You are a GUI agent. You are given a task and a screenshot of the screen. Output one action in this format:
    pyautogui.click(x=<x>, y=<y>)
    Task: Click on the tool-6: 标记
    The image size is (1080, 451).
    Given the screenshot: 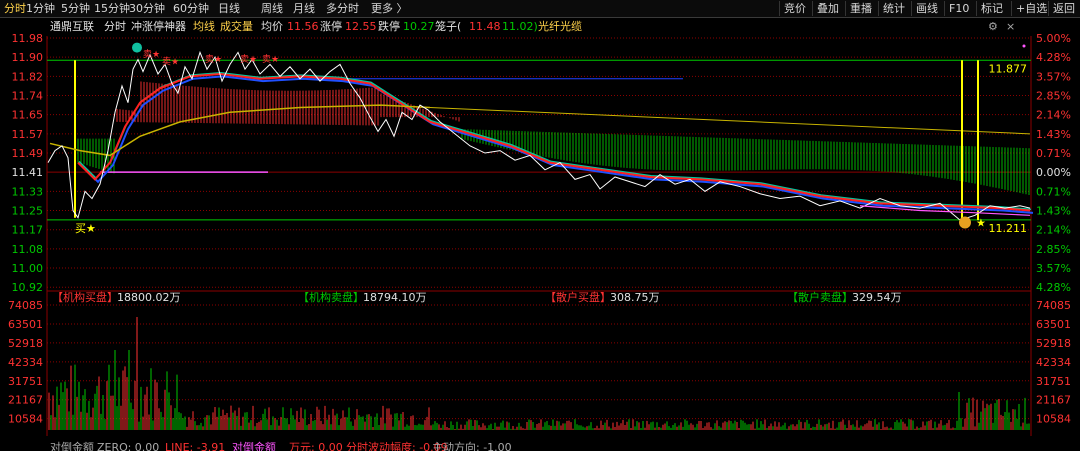 What is the action you would take?
    pyautogui.click(x=991, y=8)
    